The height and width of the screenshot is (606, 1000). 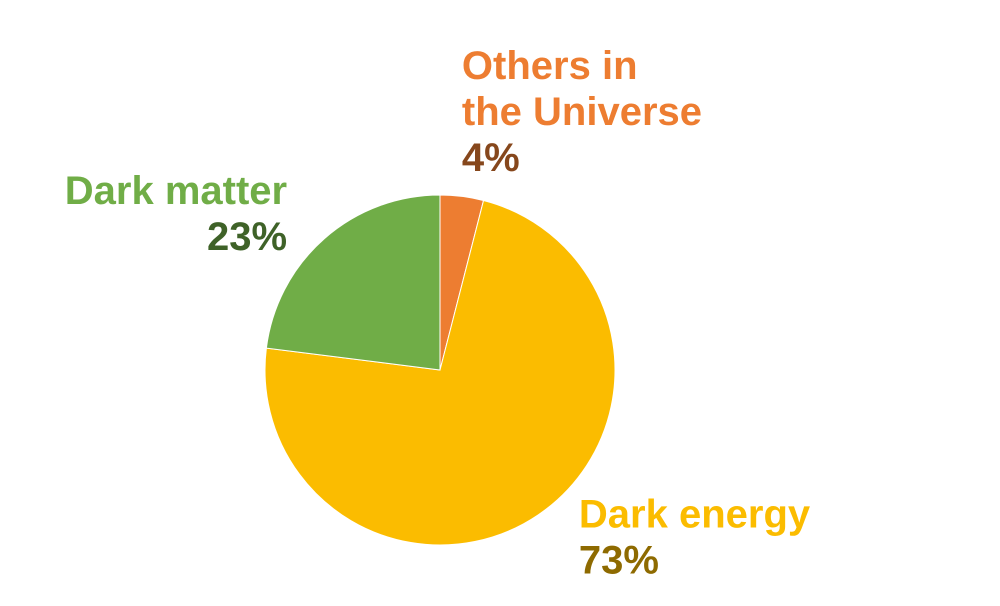 What do you see at coordinates (618, 560) in the screenshot?
I see `data-label: 73%` at bounding box center [618, 560].